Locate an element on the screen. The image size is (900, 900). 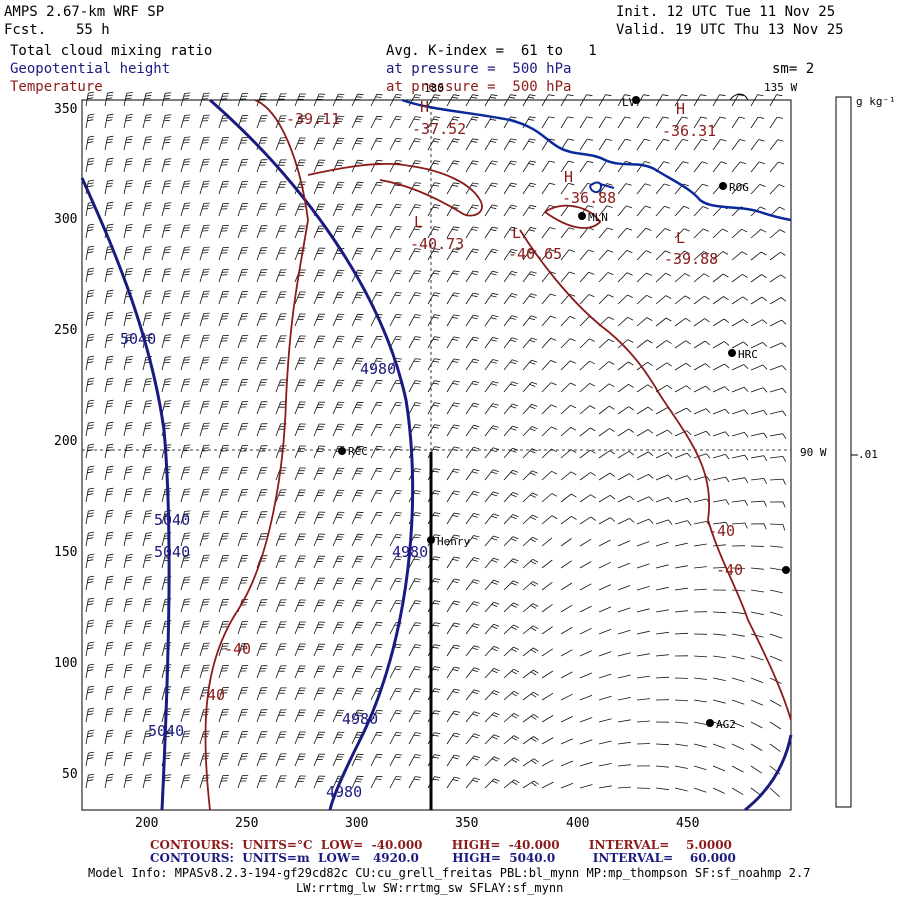
x-tick: 250 is located at coordinates (246, 823).